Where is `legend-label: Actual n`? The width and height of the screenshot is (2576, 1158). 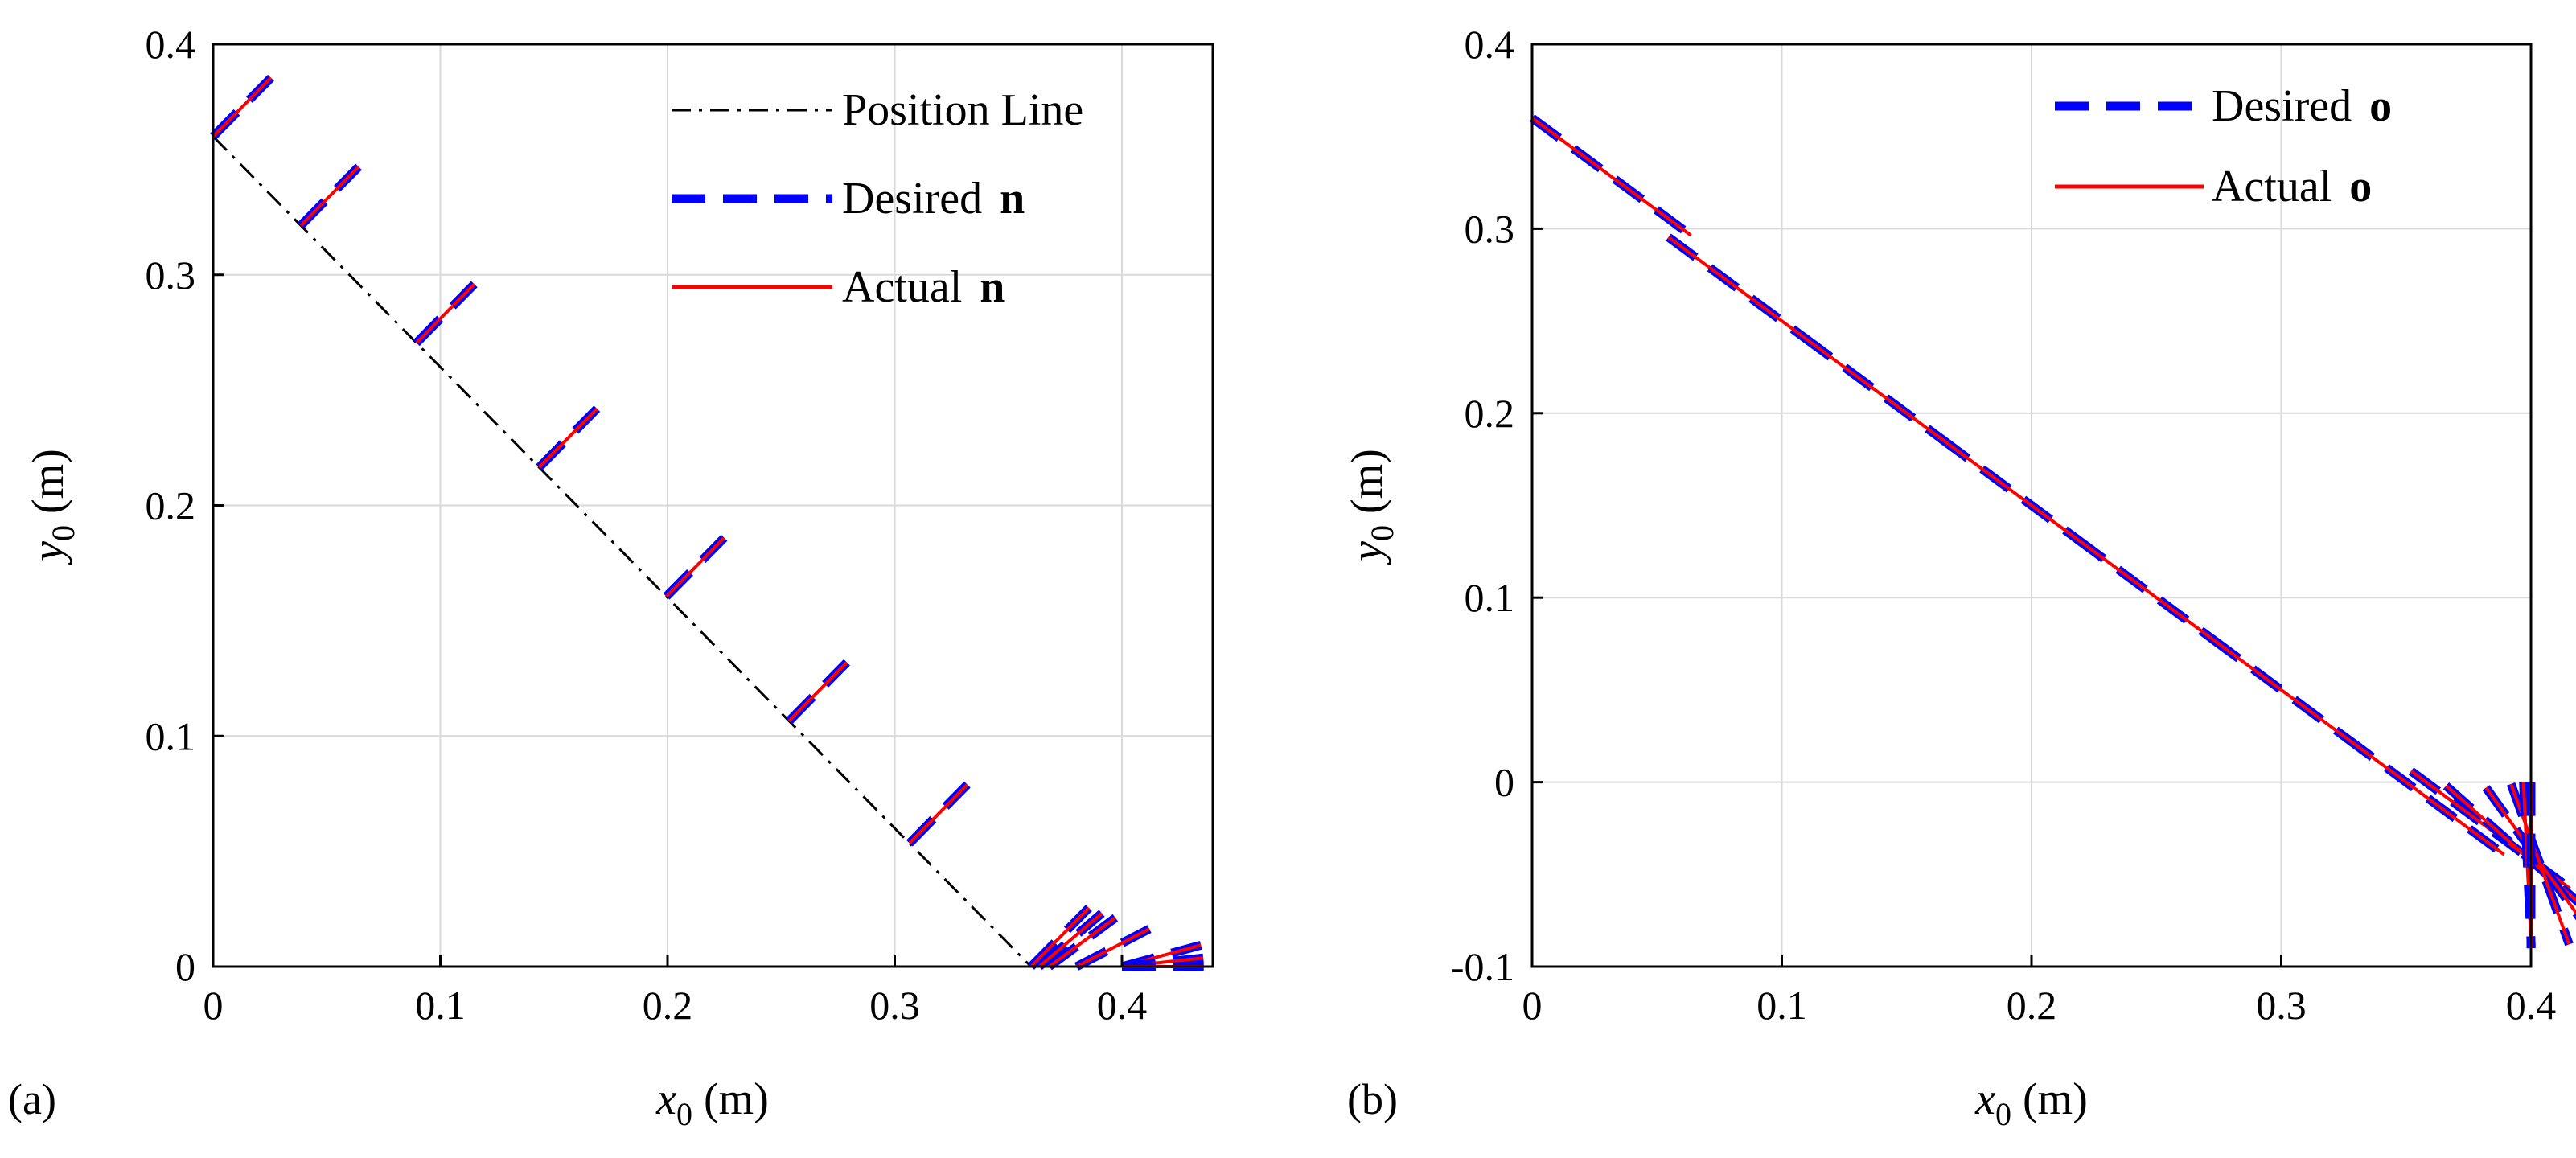
legend-label: Actual n is located at coordinates (923, 287).